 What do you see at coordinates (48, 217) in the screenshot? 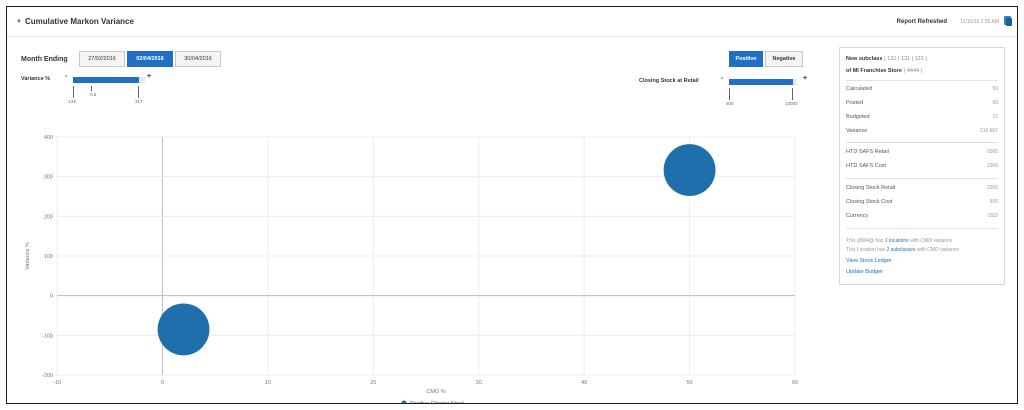
I see `y-tick-label: 200` at bounding box center [48, 217].